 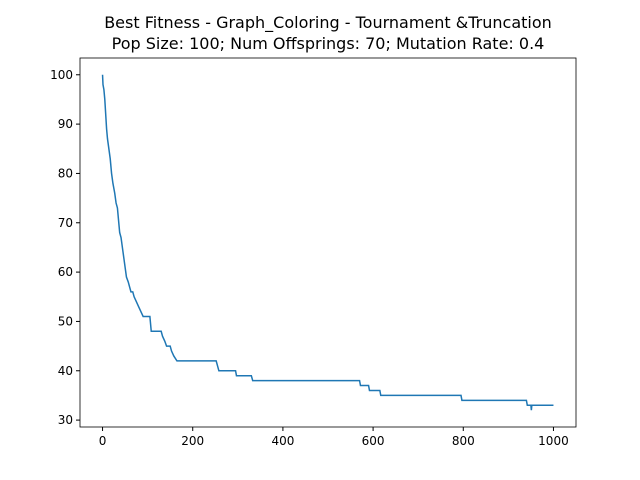 I want to click on y-tick-label: 30, so click(x=65, y=420).